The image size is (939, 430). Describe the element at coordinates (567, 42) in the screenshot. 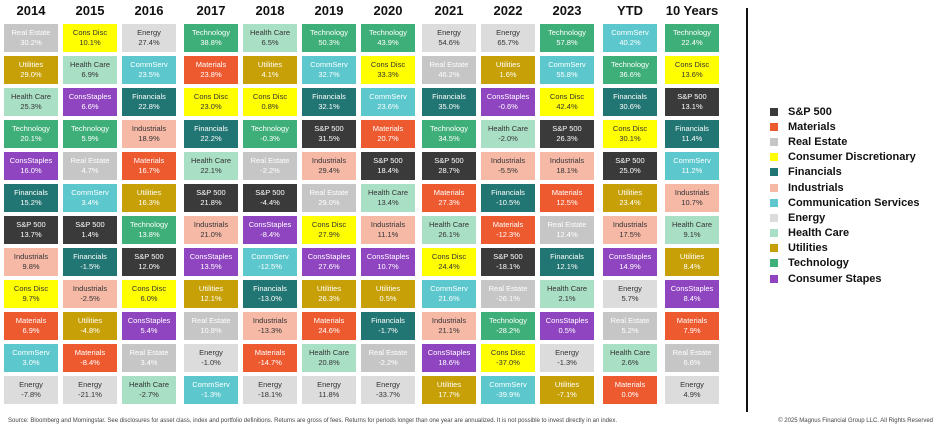

I see `cell-return-value: 57.8%` at that location.